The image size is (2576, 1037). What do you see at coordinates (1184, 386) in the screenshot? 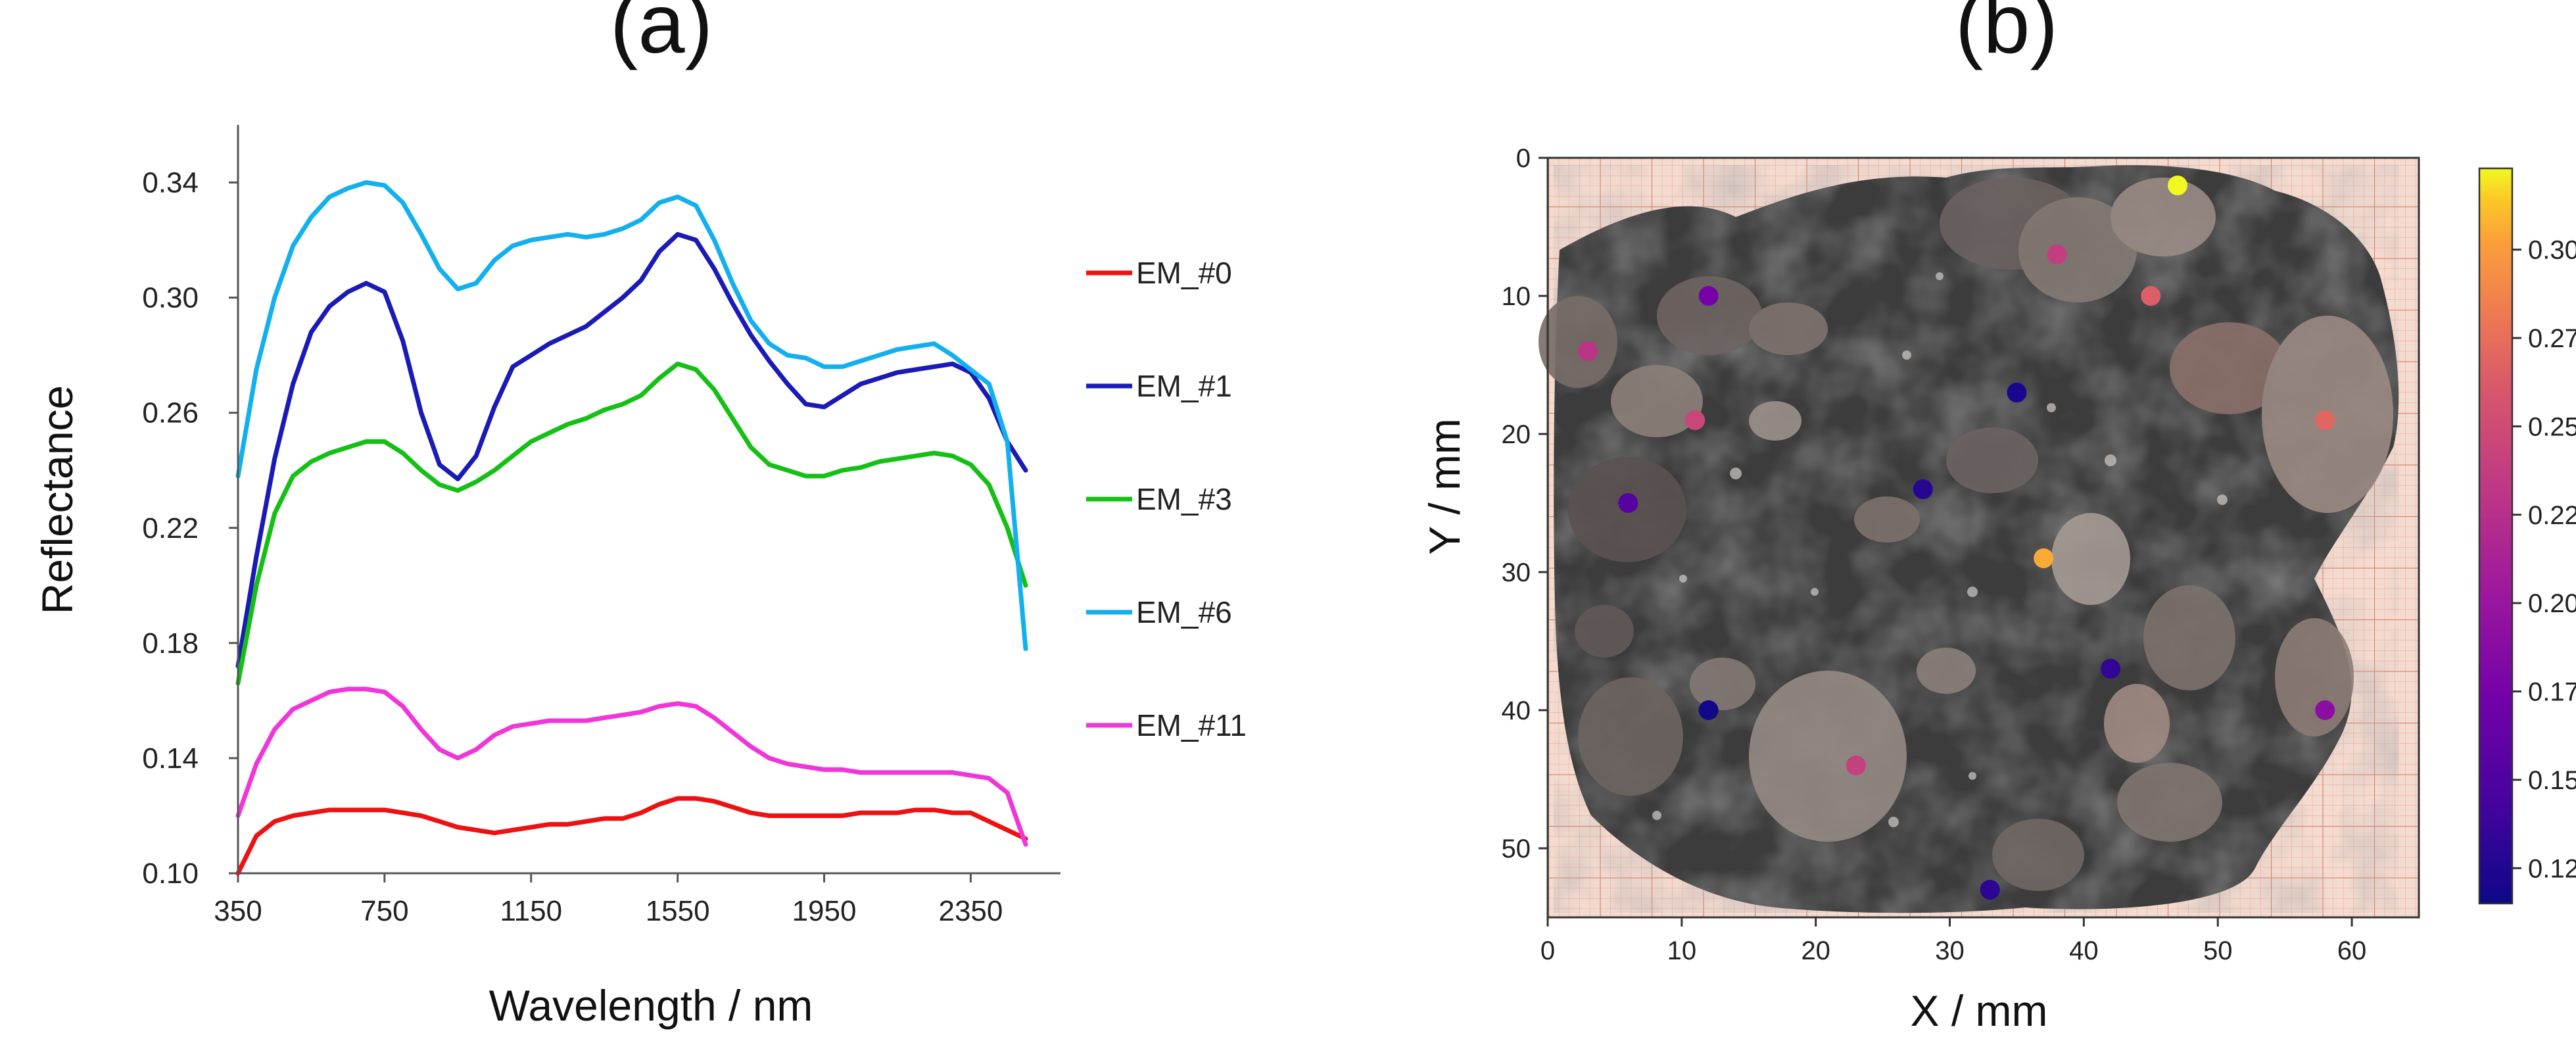
I see `legend-label: EM_#1` at bounding box center [1184, 386].